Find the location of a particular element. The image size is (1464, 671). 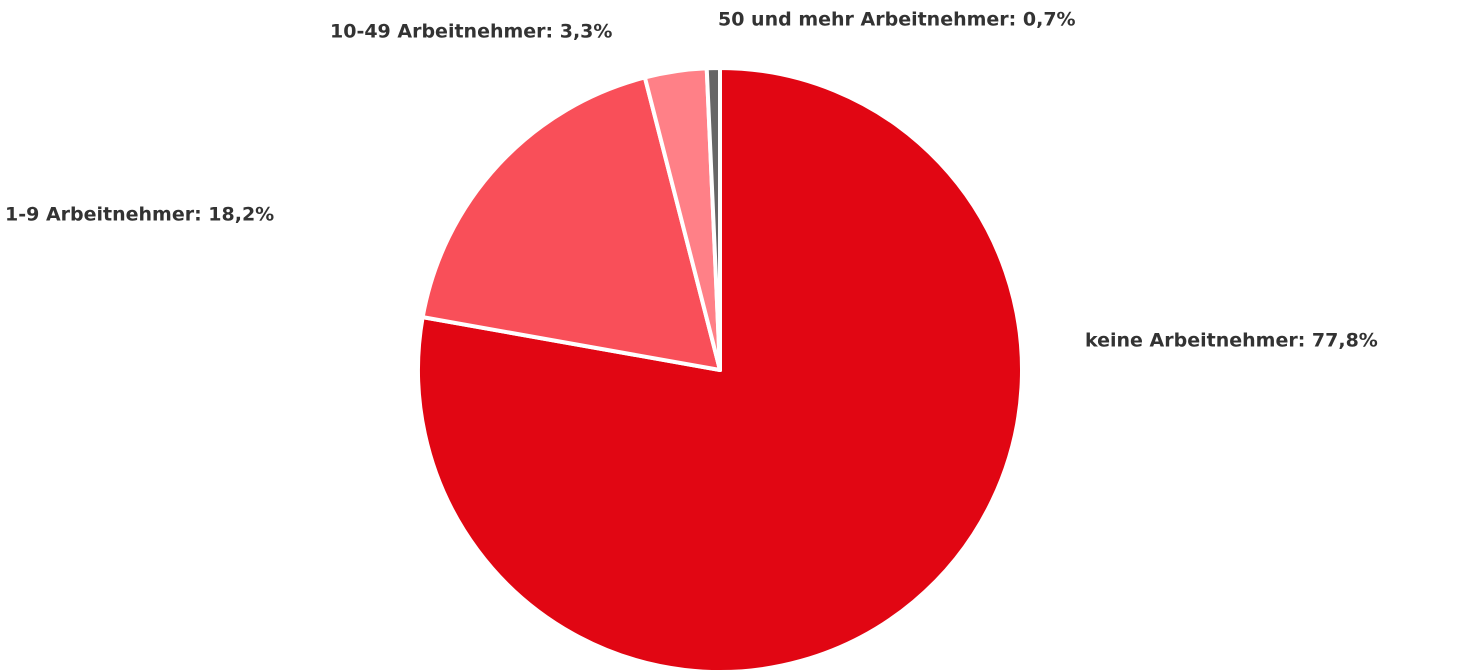

slice-label: keine Arbeitnehmer: 77,8% is located at coordinates (1231, 341).